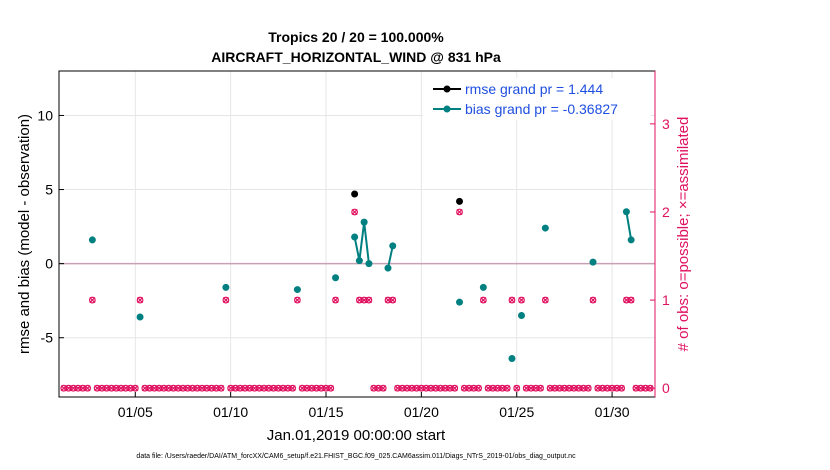  I want to click on x-tick-label: 01/20, so click(421, 412).